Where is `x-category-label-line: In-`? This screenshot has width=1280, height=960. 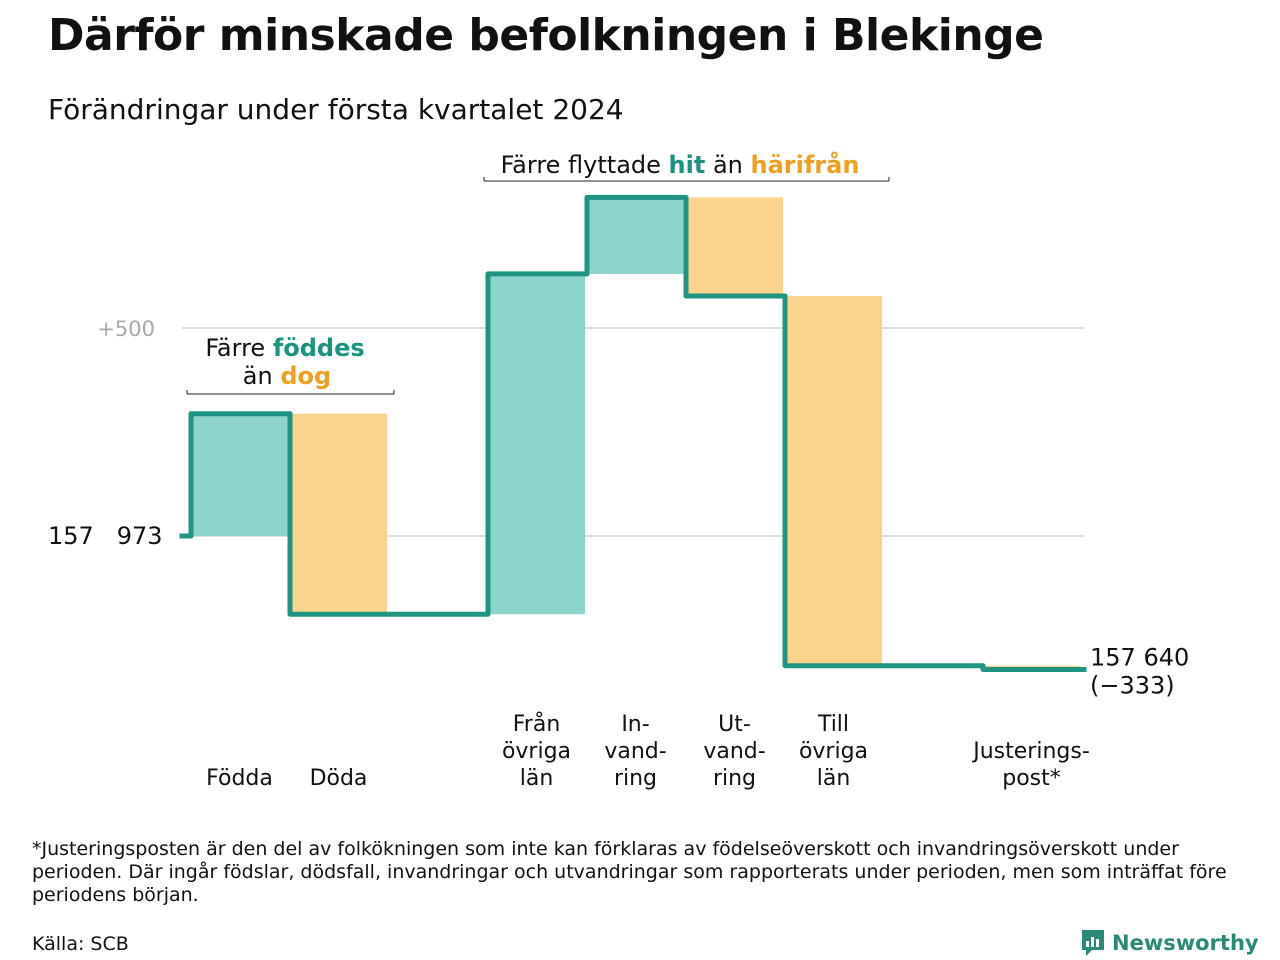 x-category-label-line: In- is located at coordinates (635, 724).